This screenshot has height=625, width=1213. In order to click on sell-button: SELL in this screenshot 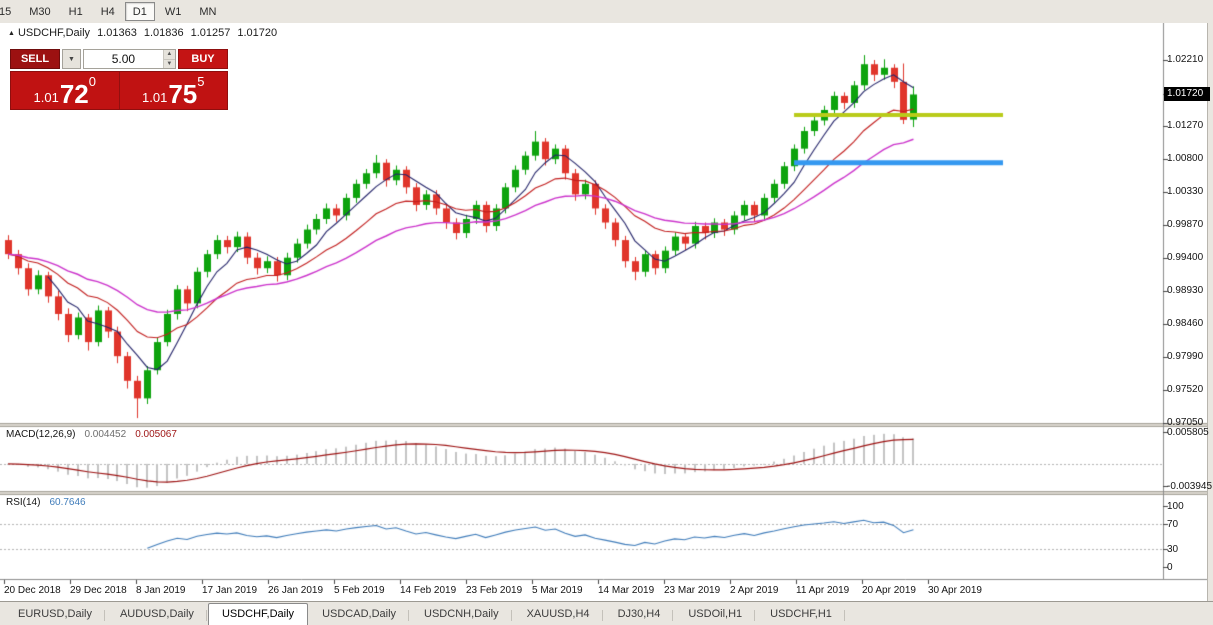, I will do `click(35, 59)`.